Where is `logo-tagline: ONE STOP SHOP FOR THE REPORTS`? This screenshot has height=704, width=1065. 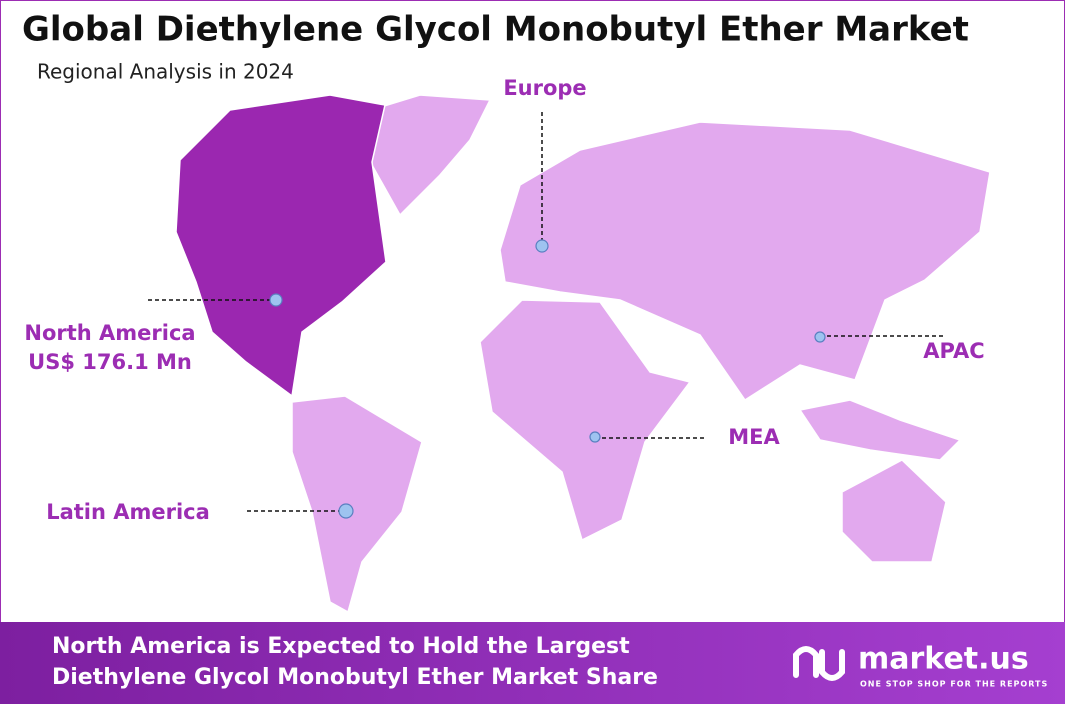 logo-tagline: ONE STOP SHOP FOR THE REPORTS is located at coordinates (954, 684).